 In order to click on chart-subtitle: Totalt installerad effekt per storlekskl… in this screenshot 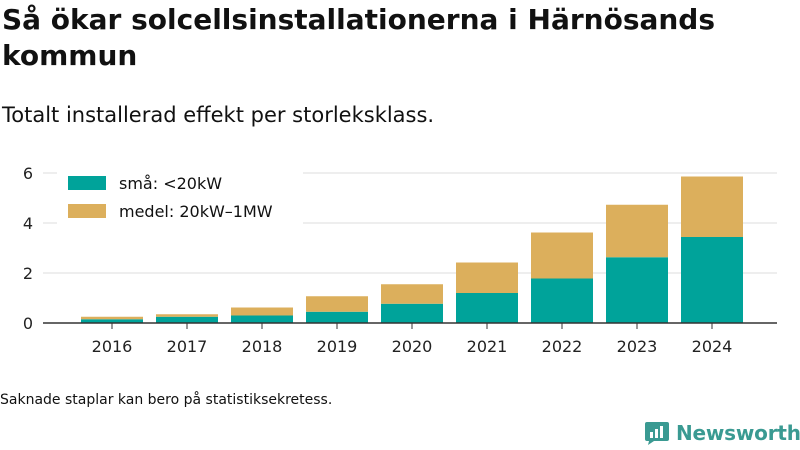, I will do `click(218, 115)`.